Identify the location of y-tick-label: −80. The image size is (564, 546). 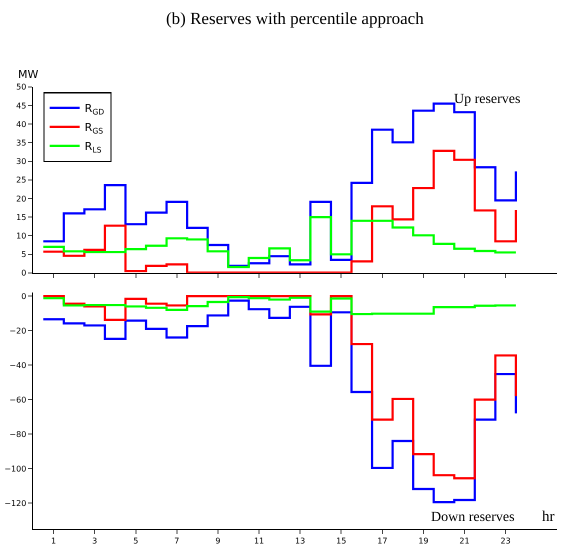
(17, 434).